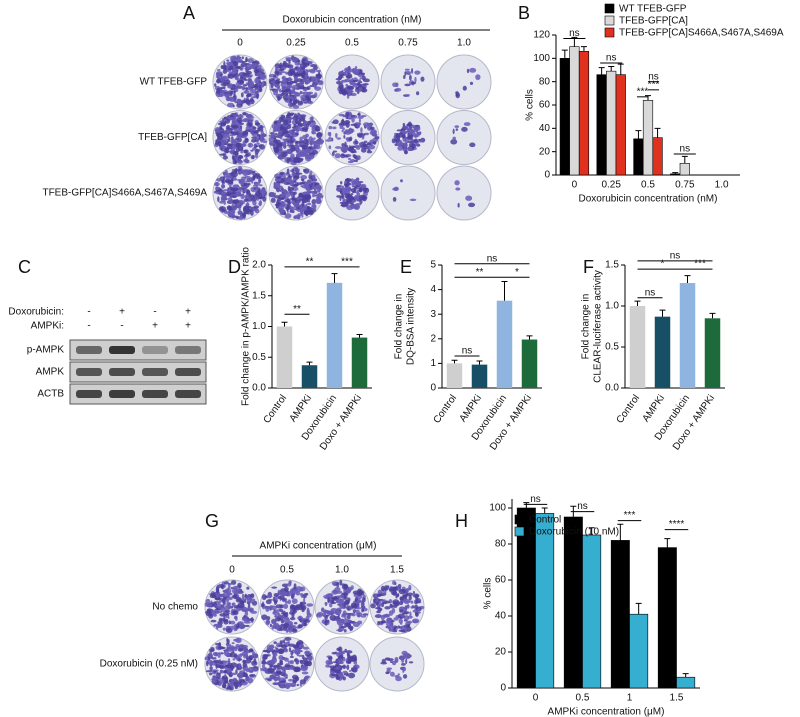 The height and width of the screenshot is (717, 800). What do you see at coordinates (464, 43) in the screenshot?
I see `column-label: 1.0` at bounding box center [464, 43].